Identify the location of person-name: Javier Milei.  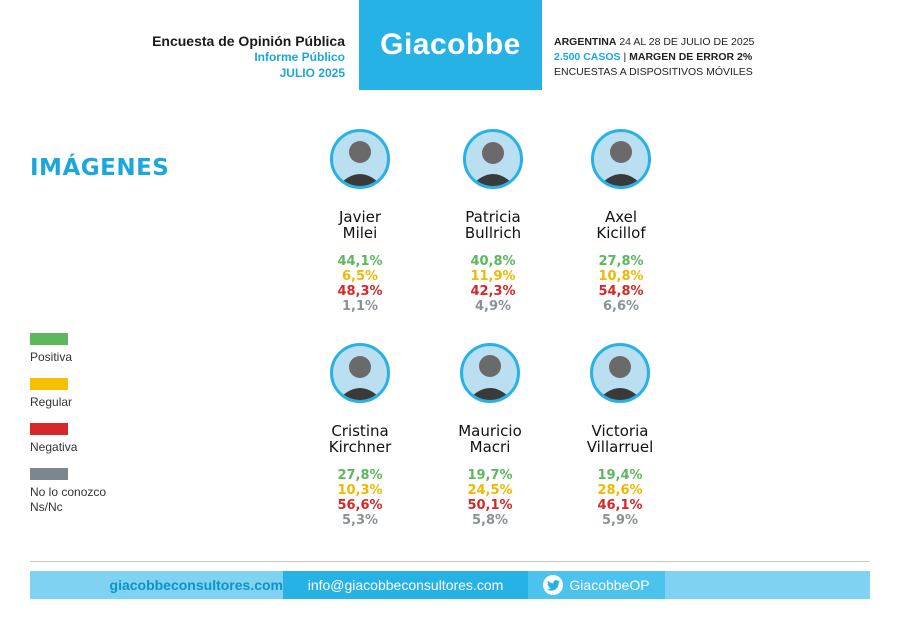
(360, 225).